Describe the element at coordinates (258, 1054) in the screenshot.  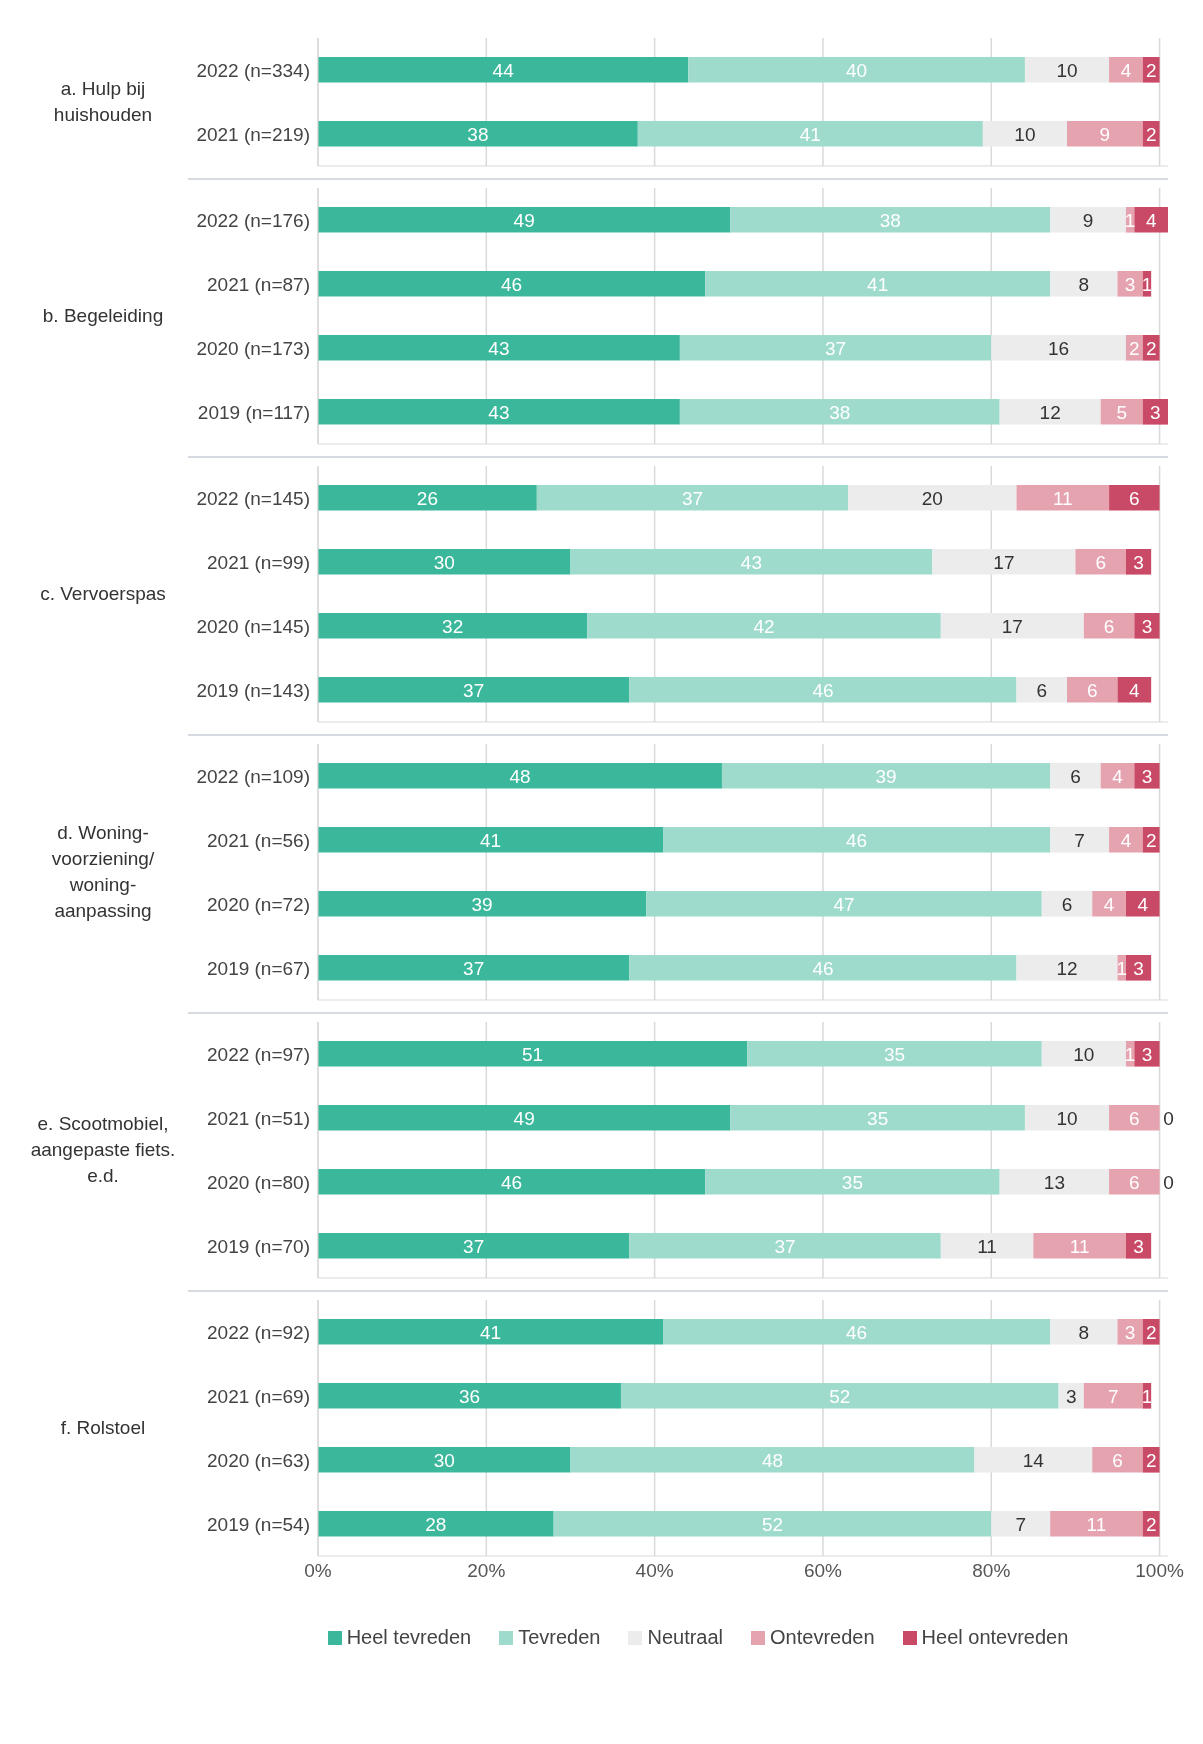
I see `y-tick-label: 2022 (n=97)` at that location.